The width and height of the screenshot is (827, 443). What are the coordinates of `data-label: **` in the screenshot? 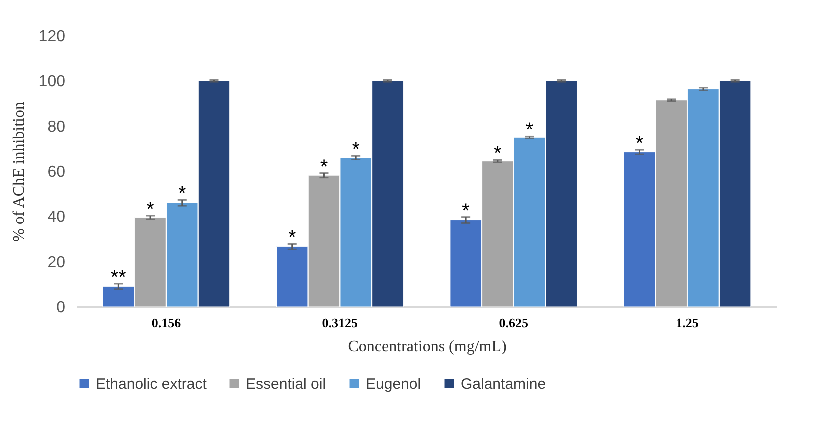 It's located at (118, 277).